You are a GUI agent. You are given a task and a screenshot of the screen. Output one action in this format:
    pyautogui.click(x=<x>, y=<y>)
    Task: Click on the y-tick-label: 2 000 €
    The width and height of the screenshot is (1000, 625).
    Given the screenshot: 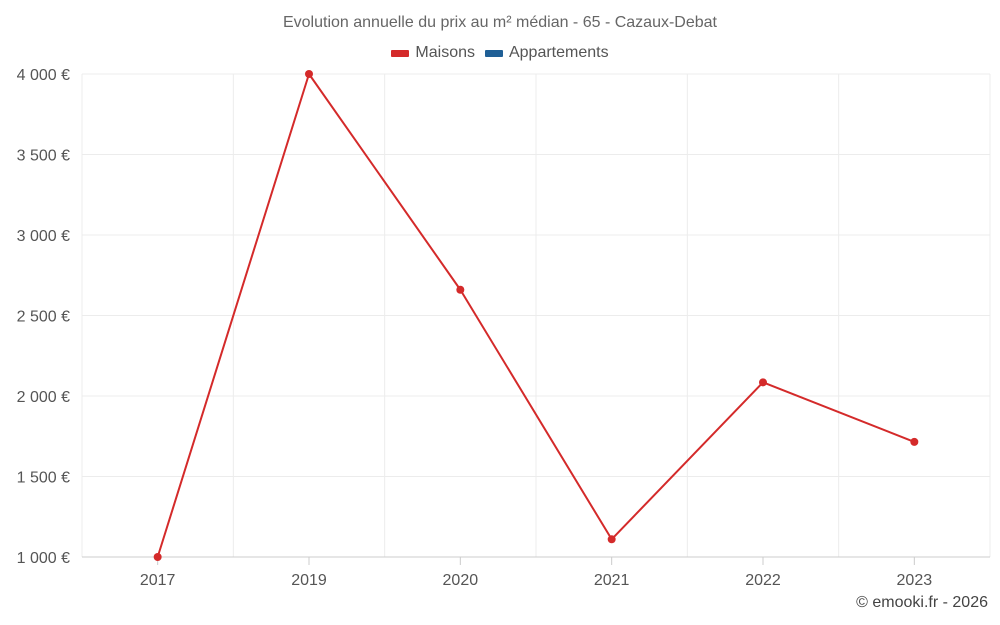 What is the action you would take?
    pyautogui.click(x=43, y=397)
    